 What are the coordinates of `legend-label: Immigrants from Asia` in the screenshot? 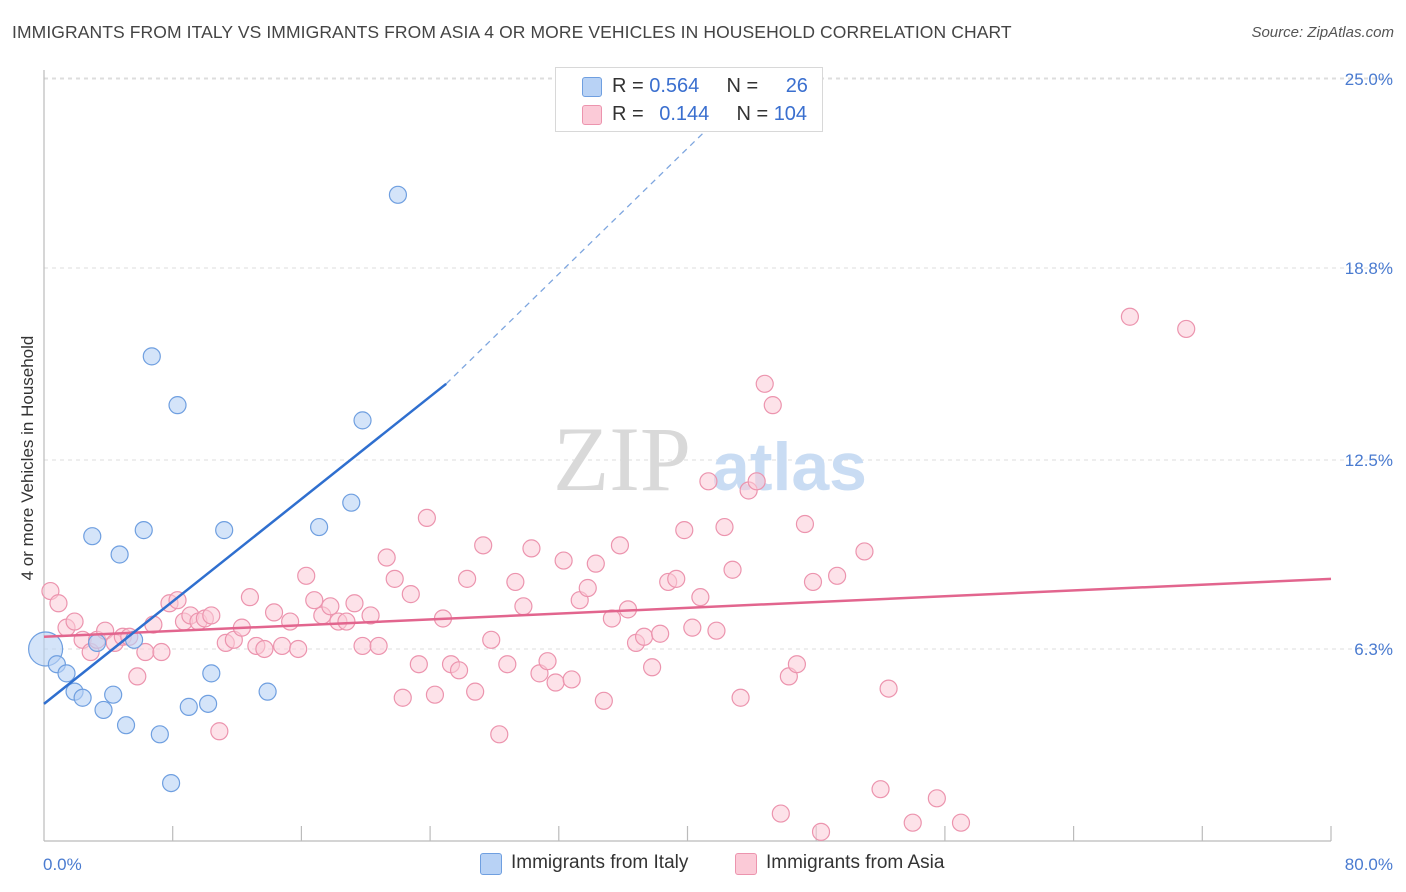 It's located at (855, 862).